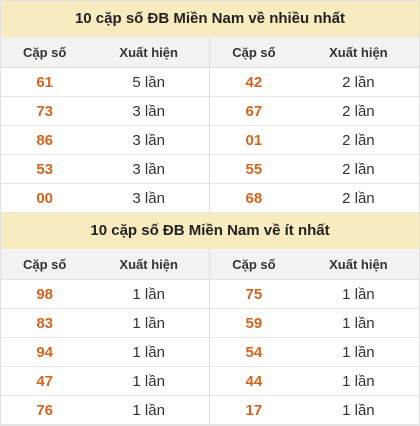 The width and height of the screenshot is (420, 426). Describe the element at coordinates (210, 19) in the screenshot. I see `section-title: 10 cặp số ĐB Miền Nam về nhiều nhất` at that location.